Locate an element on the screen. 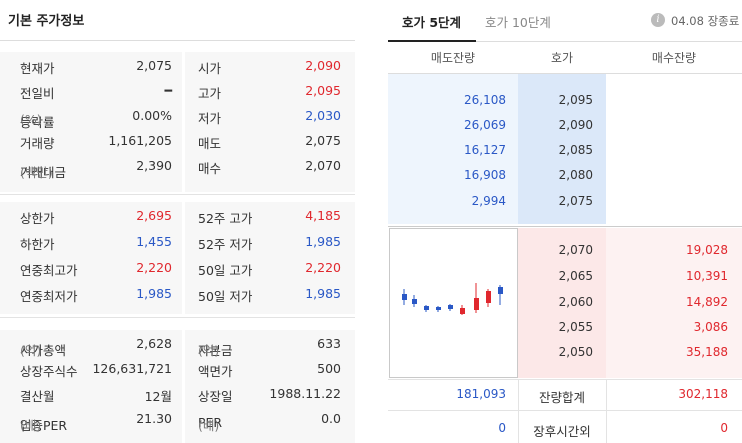 Image resolution: width=742 pixels, height=443 pixels. info-row-amount: 거래대금 (백만) 2,390 매수 2,070 is located at coordinates (180, 169).